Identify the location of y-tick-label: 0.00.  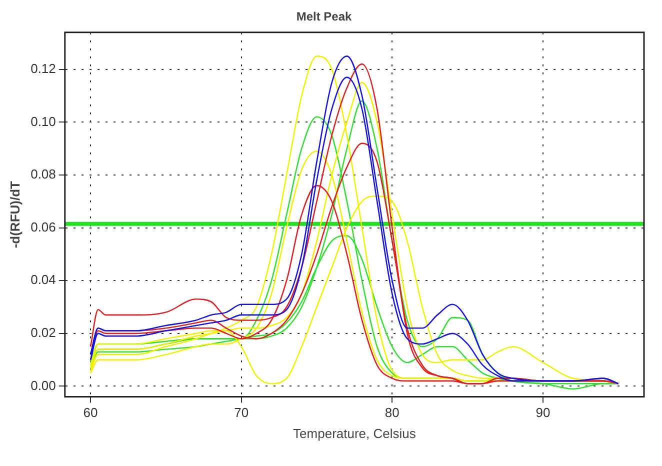
(43, 385).